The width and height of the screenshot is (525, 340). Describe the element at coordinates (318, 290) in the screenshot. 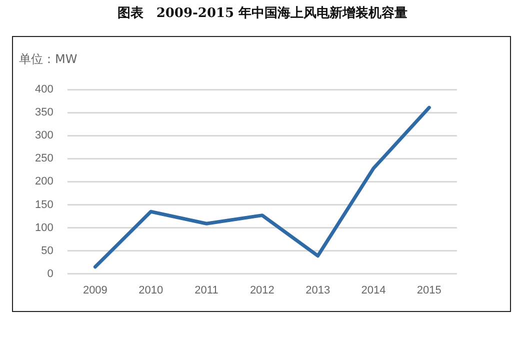

I see `x-tick-label: 2013` at that location.